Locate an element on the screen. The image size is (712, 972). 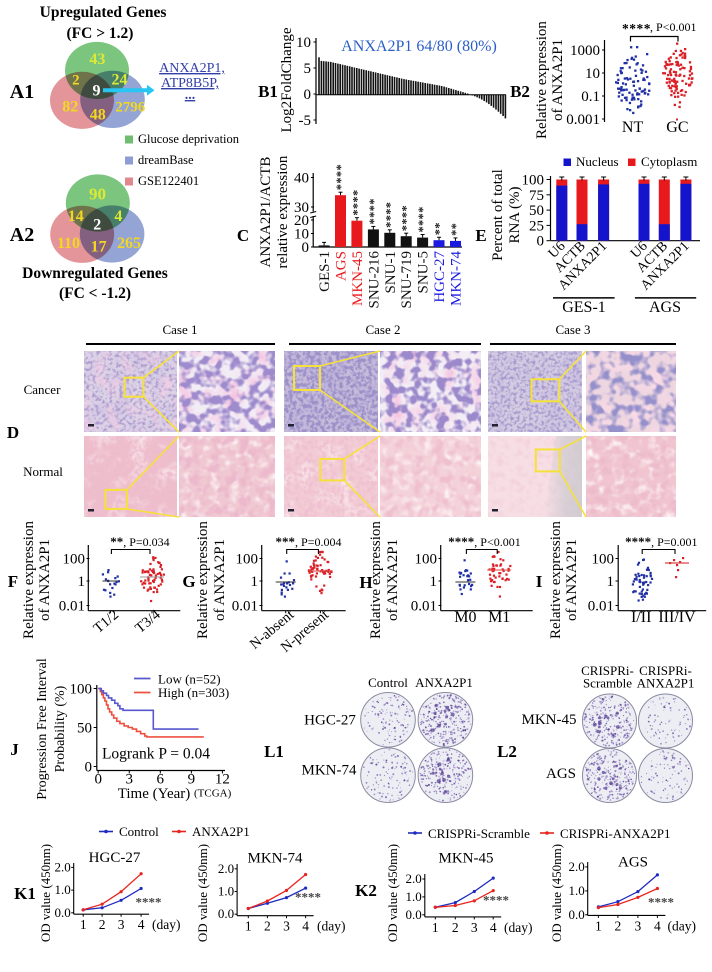
svg-text: Normal is located at coordinates (43, 471).